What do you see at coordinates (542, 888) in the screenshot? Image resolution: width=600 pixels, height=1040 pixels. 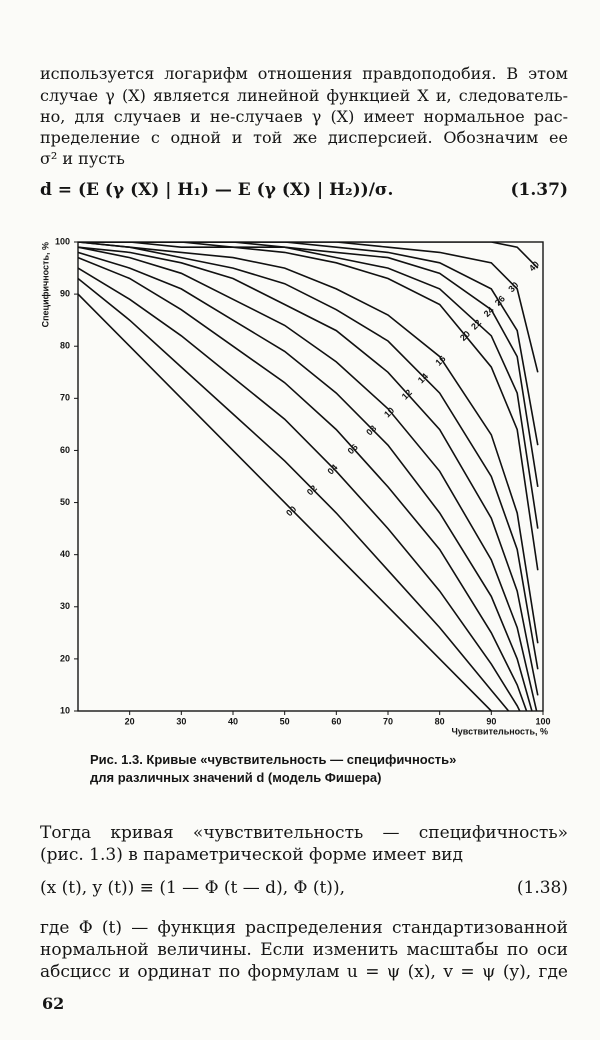 I see `equation-number: (1.38)` at bounding box center [542, 888].